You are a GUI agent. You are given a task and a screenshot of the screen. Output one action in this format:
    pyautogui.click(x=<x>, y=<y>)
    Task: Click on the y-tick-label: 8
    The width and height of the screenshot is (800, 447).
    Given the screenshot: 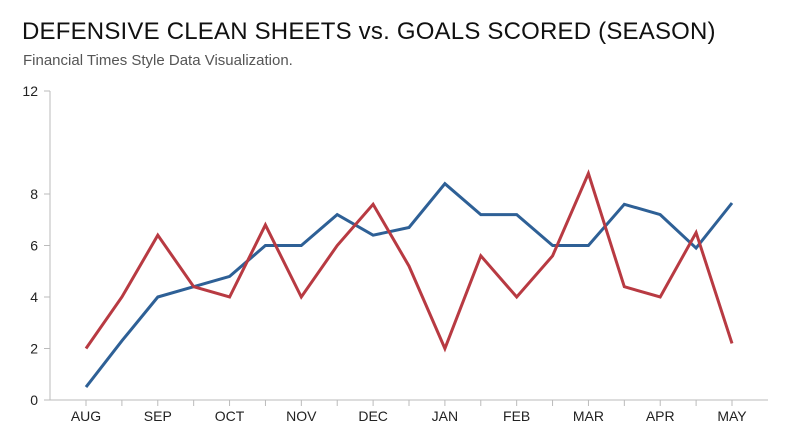 What is the action you would take?
    pyautogui.click(x=34, y=194)
    